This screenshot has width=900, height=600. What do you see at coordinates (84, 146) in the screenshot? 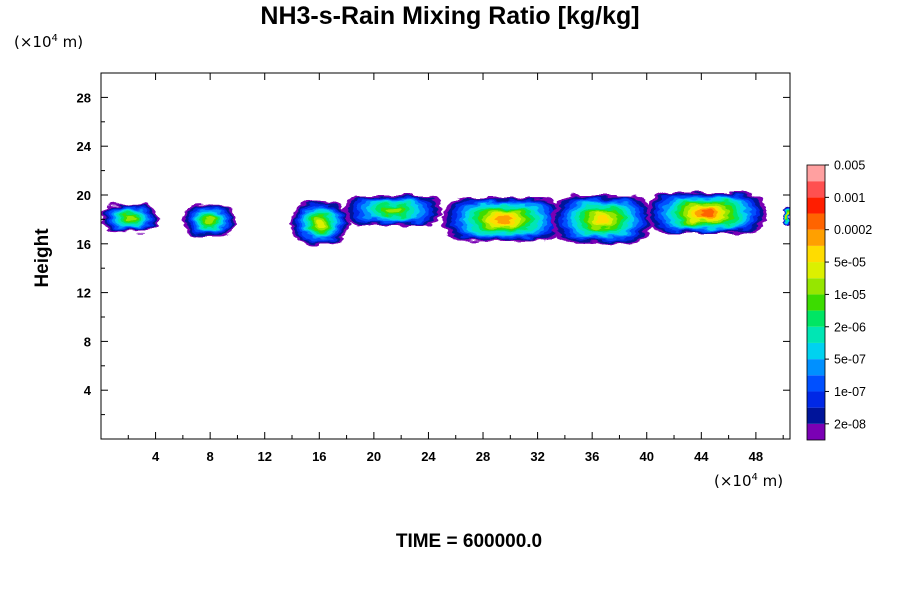
I see `y-tick-label: 24` at bounding box center [84, 146].